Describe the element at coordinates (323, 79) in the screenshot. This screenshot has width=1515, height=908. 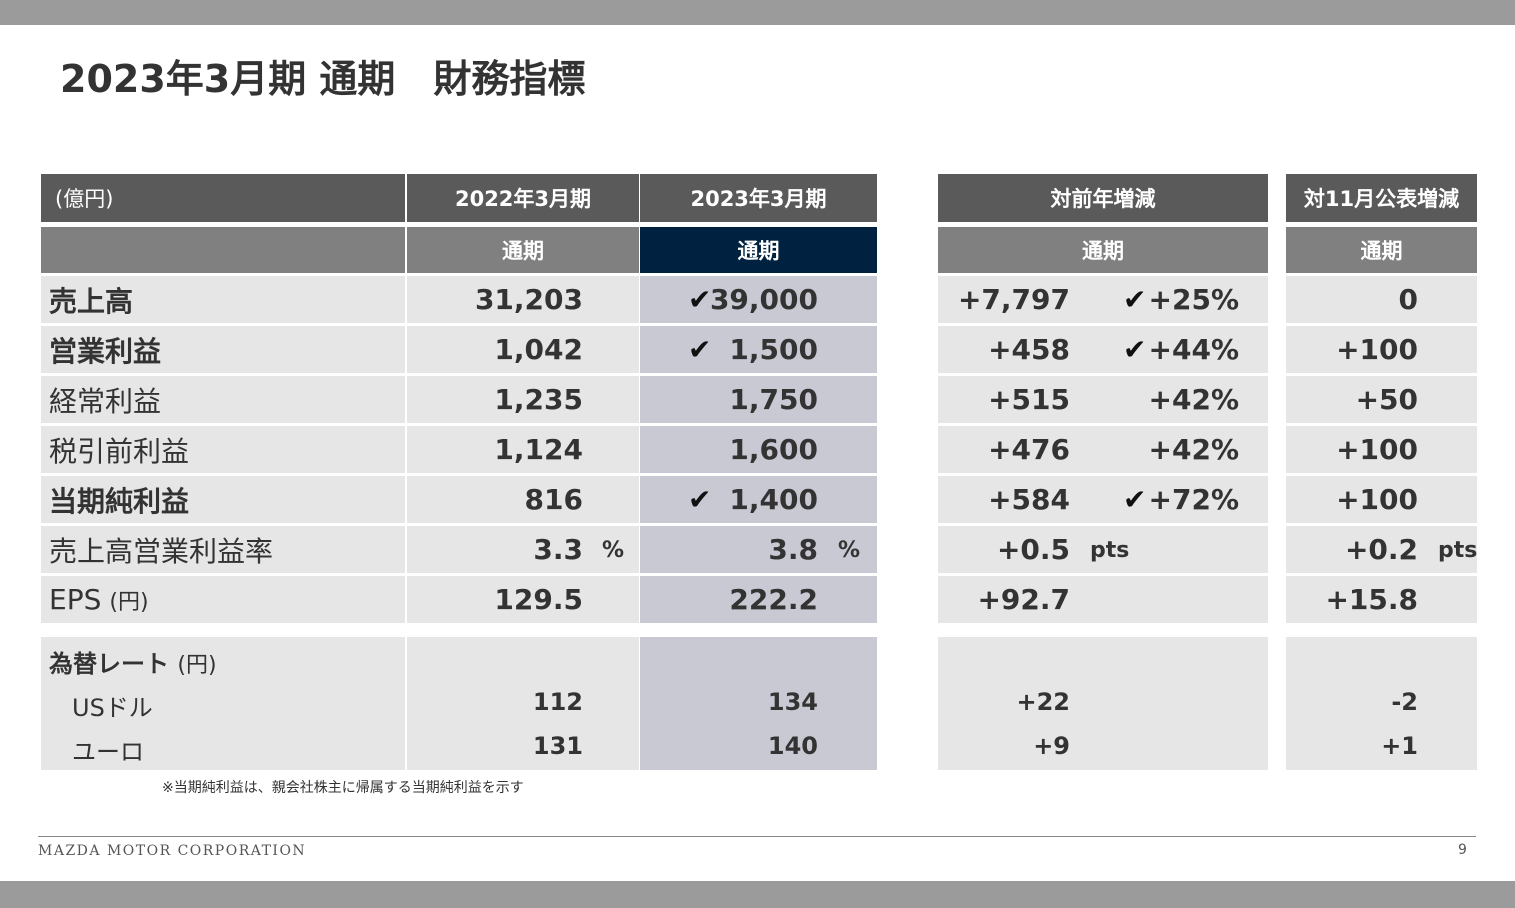
I see `page-title: 2023年3月期 通期 財務指標` at that location.